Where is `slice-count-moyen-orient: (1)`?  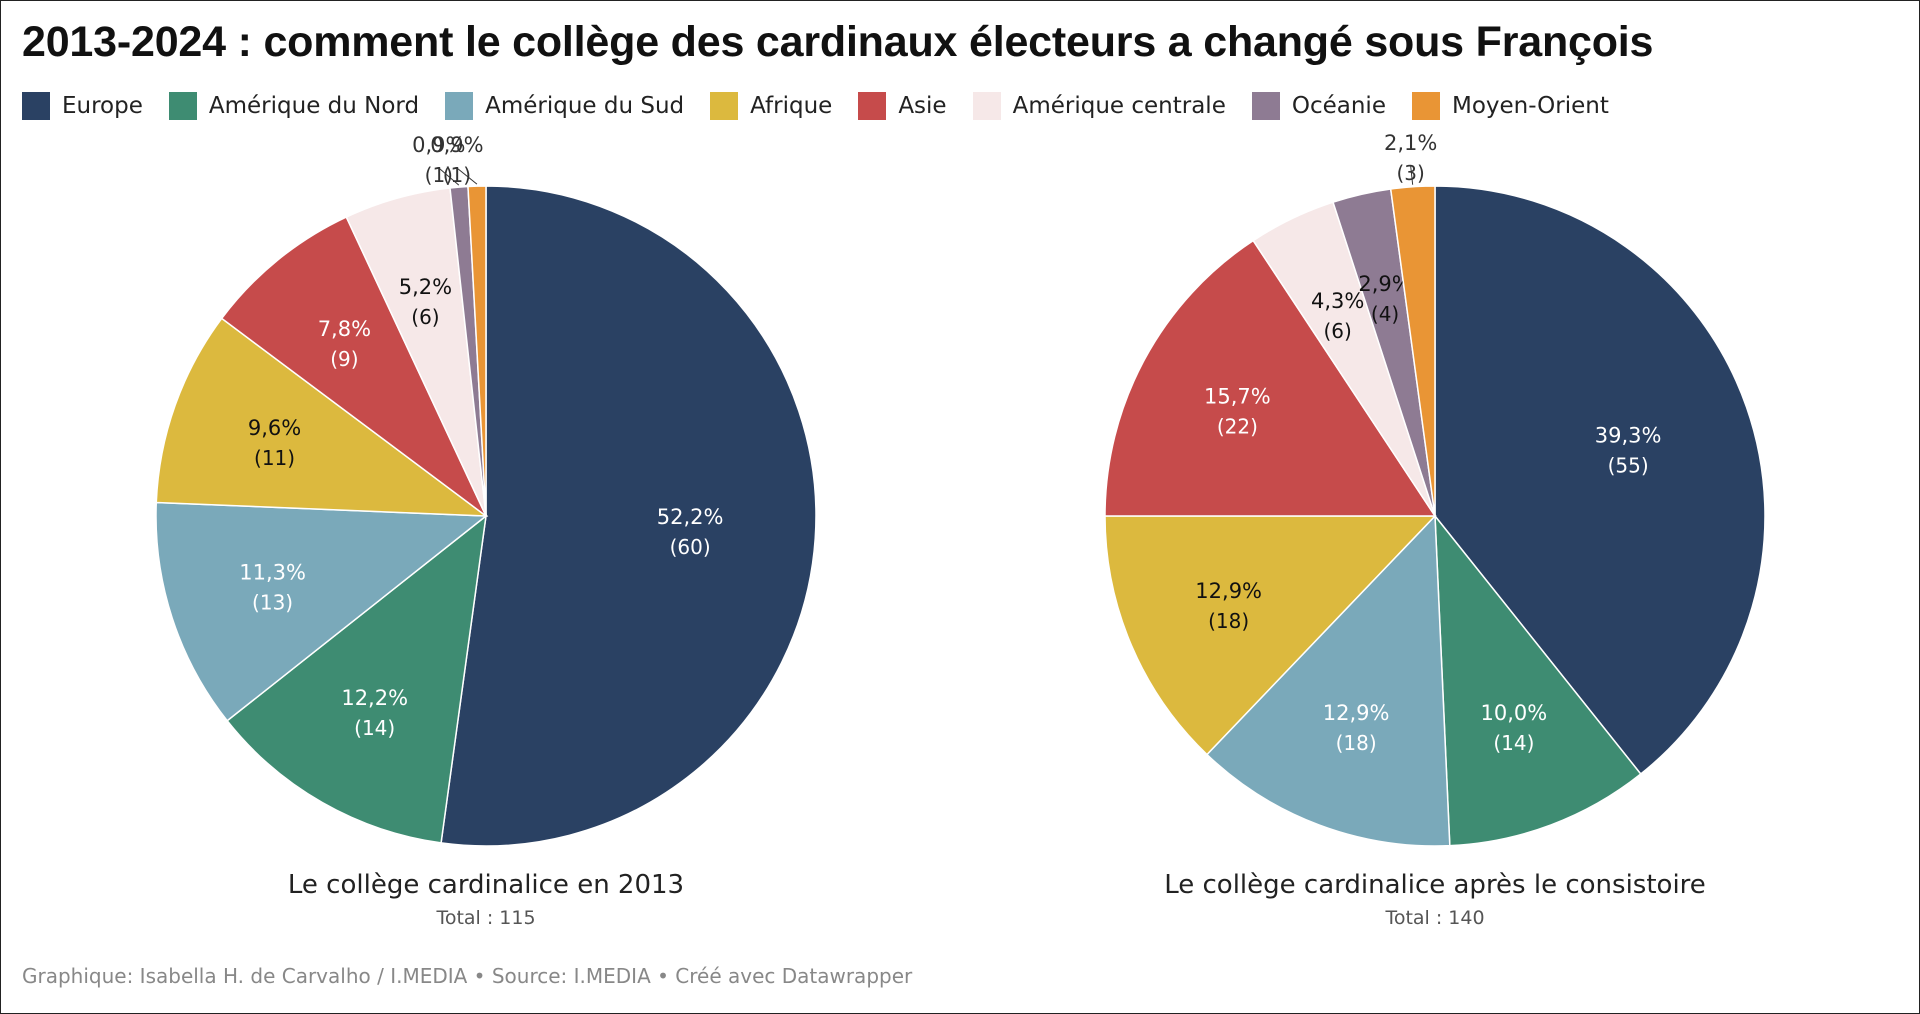 slice-count-moyen-orient: (1) is located at coordinates (457, 175).